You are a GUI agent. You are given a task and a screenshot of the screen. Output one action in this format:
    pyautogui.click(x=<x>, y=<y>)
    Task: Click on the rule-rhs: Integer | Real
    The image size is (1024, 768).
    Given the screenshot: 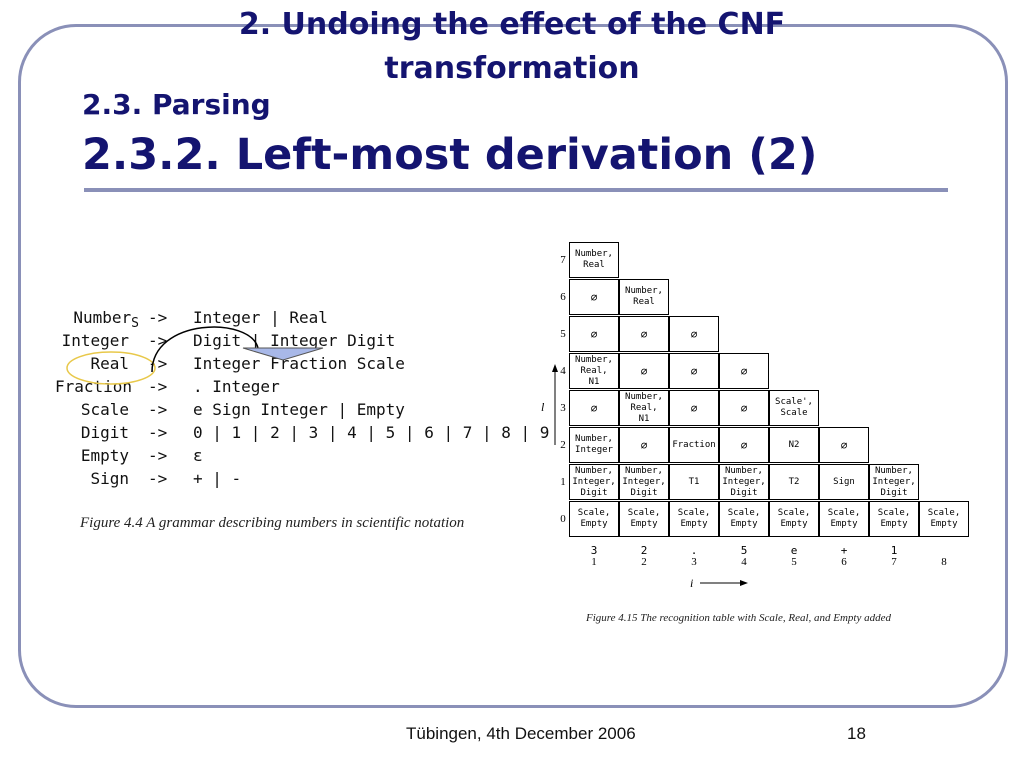 What is the action you would take?
    pyautogui.click(x=260, y=317)
    